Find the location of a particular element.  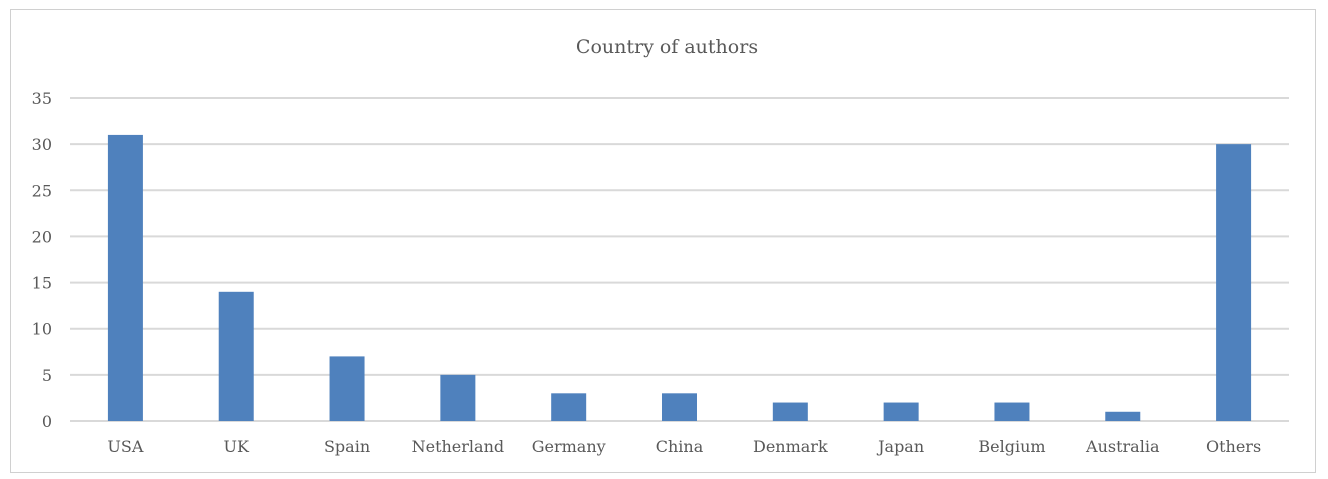

x-tick-label: Japan is located at coordinates (900, 446).